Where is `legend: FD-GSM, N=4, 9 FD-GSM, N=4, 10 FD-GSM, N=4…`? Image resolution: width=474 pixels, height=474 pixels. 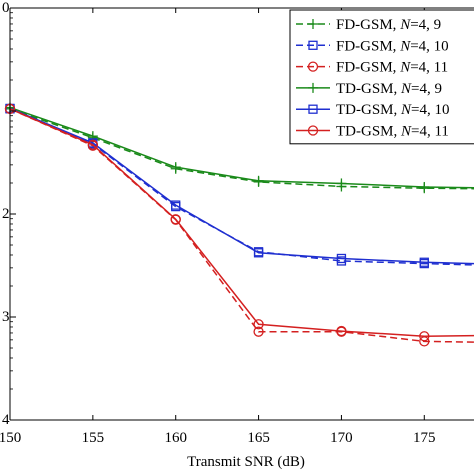
legend: FD-GSM, N=4, 9 FD-GSM, N=4, 10 FD-GSM, N=4… is located at coordinates (381, 77).